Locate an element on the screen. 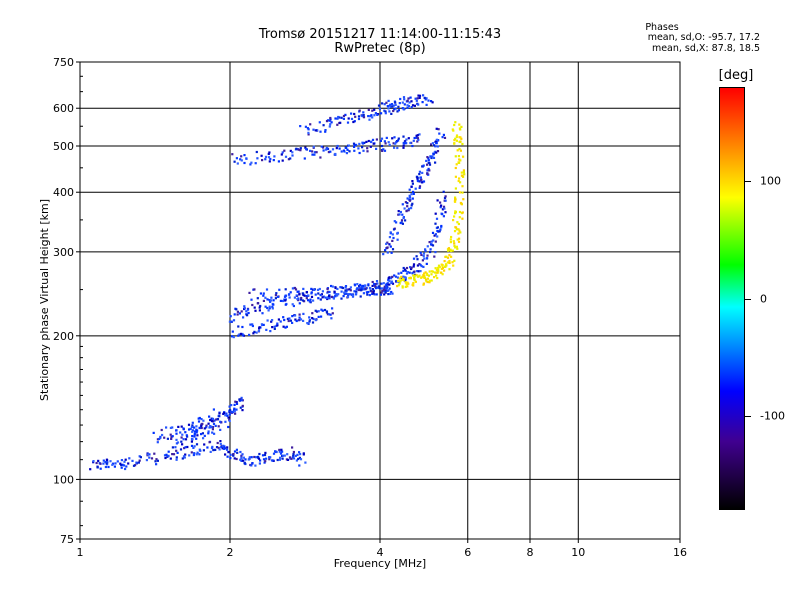  x-tick-label: 2 is located at coordinates (230, 552).